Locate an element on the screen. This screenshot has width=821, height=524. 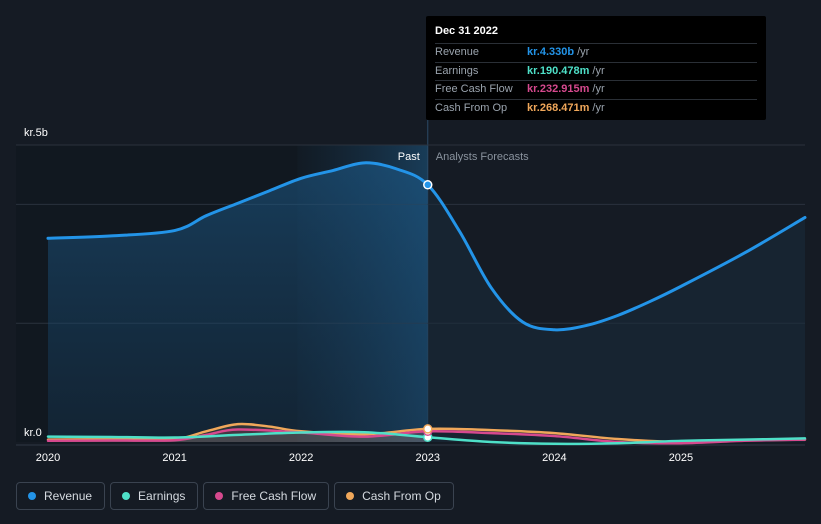
series-area is located at coordinates (238, 432).